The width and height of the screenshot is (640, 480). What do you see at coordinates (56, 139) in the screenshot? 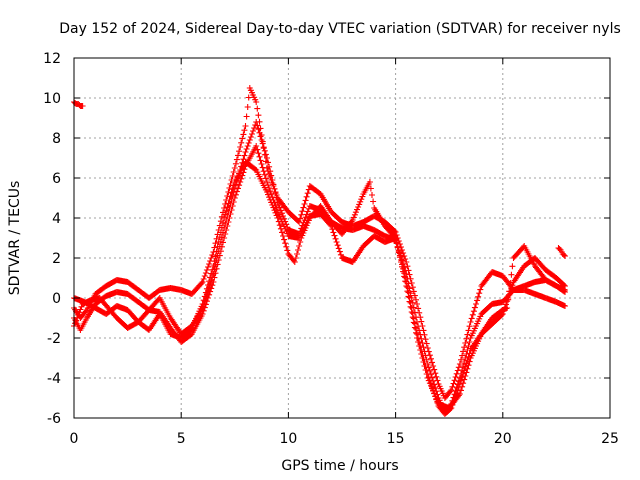
I see `y-tick-label: 8` at bounding box center [56, 139].